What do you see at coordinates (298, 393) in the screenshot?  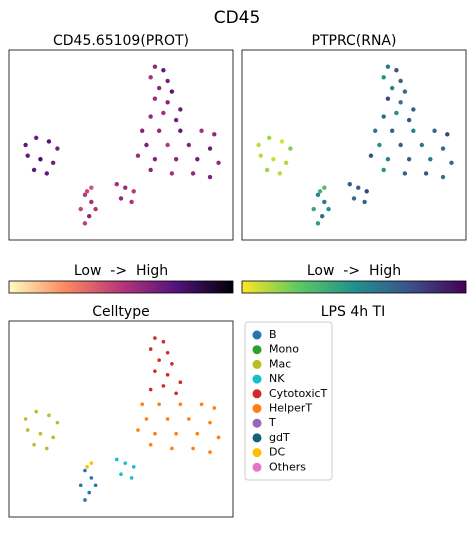 I see `legend-label: CytotoxicT` at bounding box center [298, 393].